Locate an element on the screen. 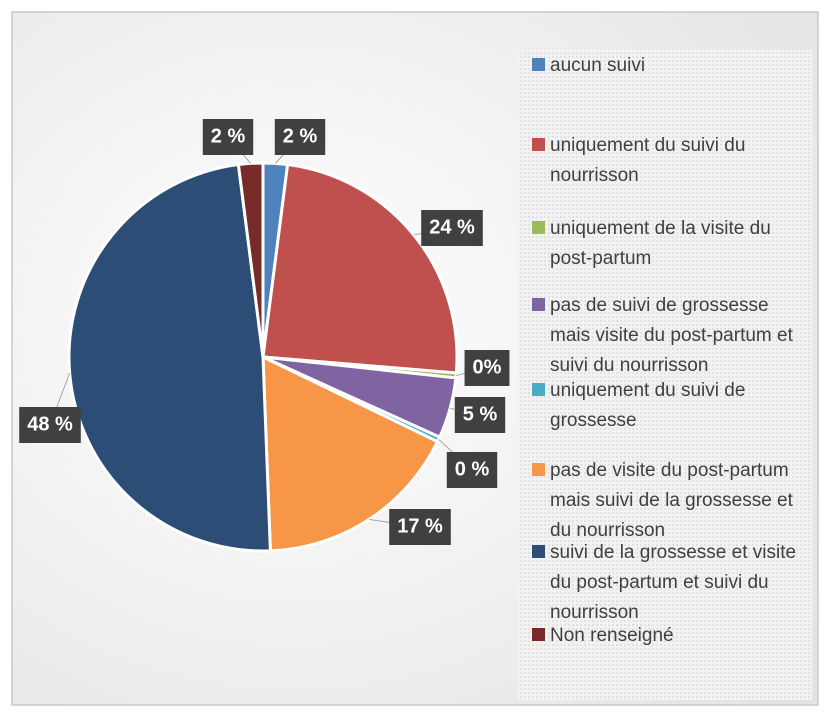  legend-label: Non renseigné is located at coordinates (612, 635).